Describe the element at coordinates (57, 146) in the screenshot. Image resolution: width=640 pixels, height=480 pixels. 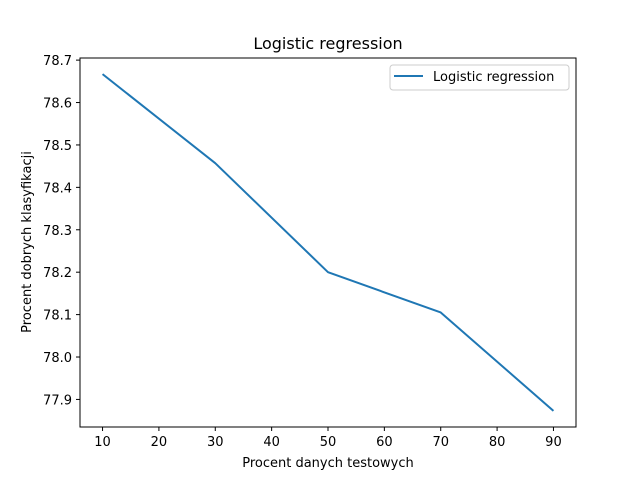
I see `y-tick-label-78.5: 78.5` at that location.